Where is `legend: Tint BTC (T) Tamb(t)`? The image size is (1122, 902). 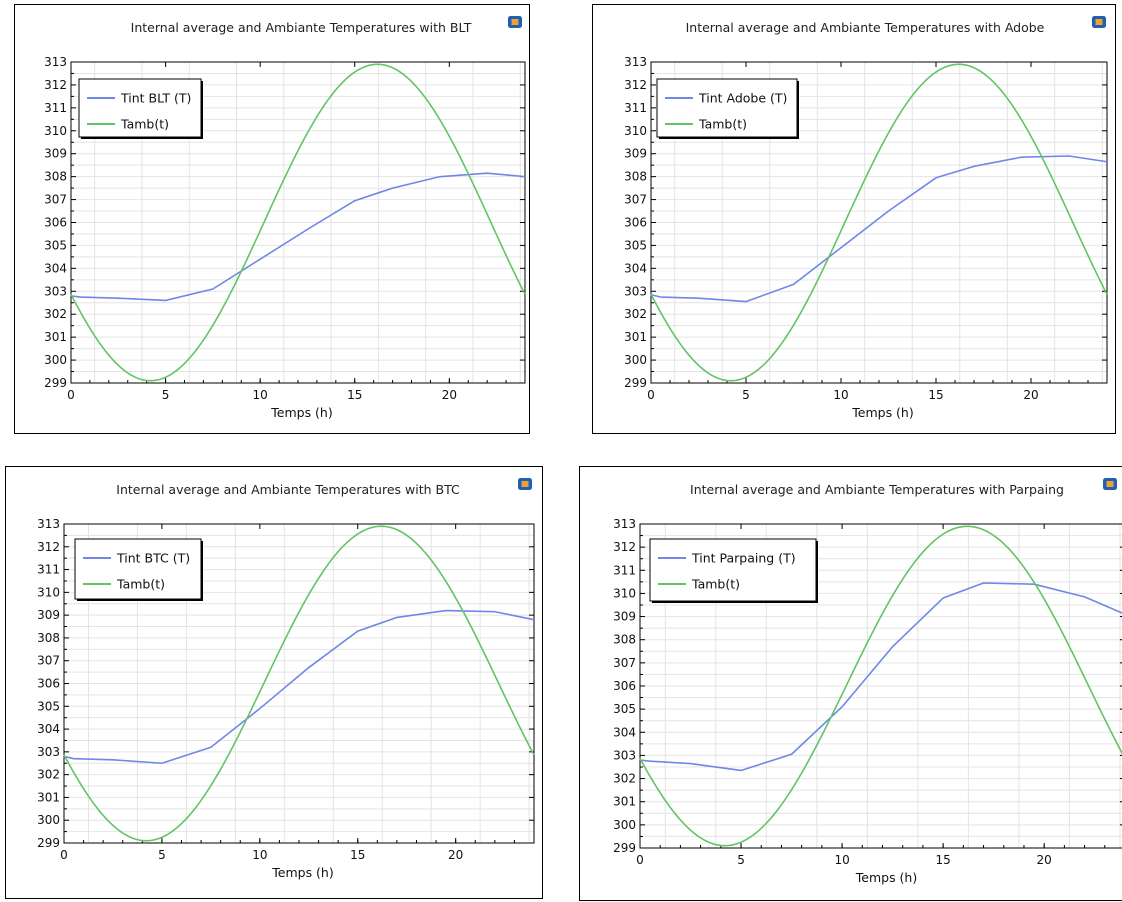
legend: Tint BTC (T) Tamb(t) is located at coordinates (138, 569).